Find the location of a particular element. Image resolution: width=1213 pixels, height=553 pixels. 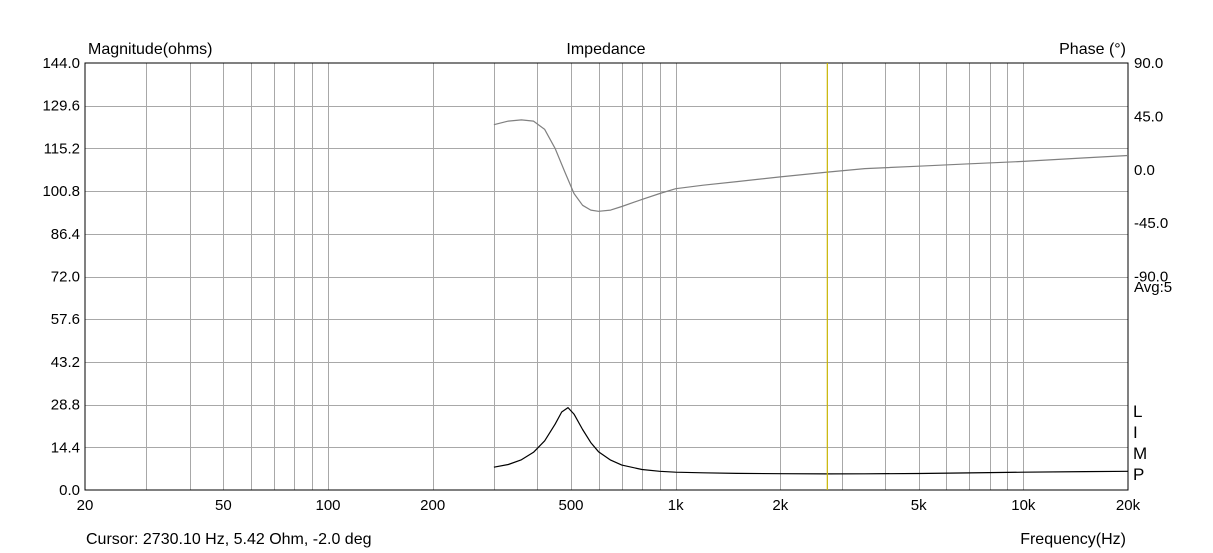

series-line-phase is located at coordinates (811, 165).